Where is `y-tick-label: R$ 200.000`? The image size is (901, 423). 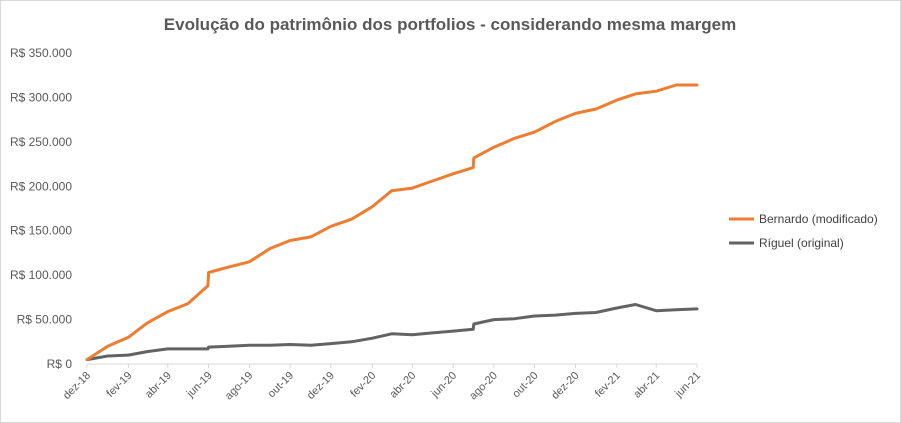
y-tick-label: R$ 200.000 is located at coordinates (41, 186).